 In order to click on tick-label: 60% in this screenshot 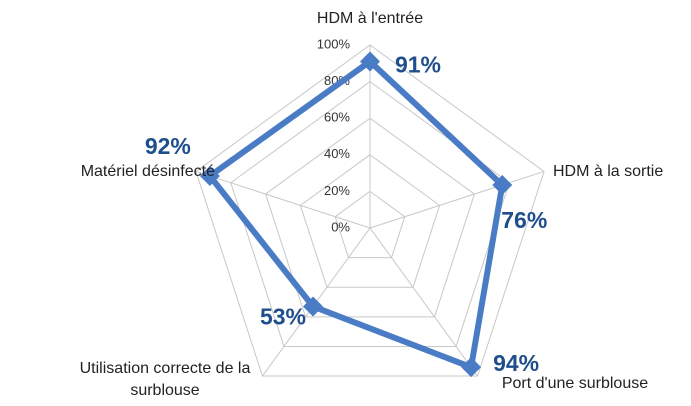, I will do `click(337, 117)`.